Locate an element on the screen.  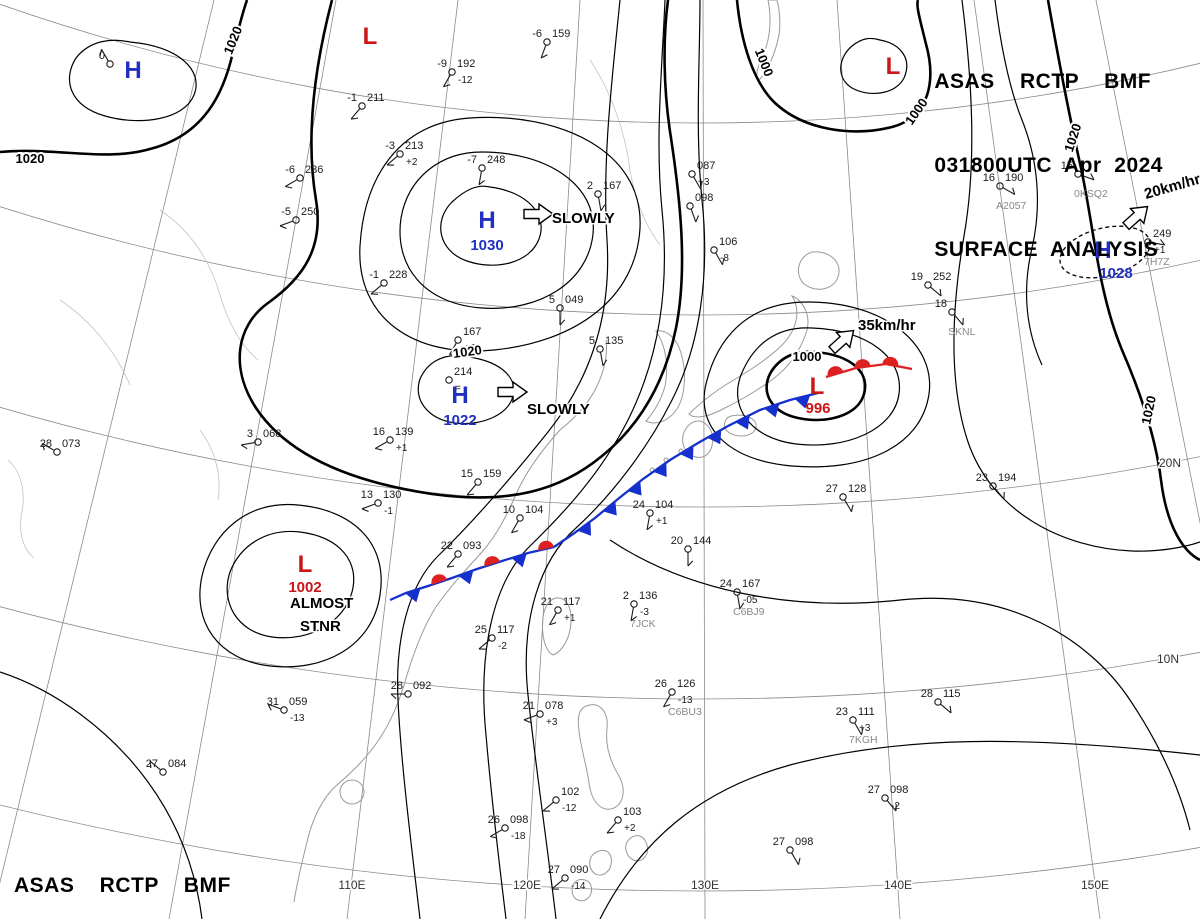
isobar-1020-closed is located at coordinates (466, 390).